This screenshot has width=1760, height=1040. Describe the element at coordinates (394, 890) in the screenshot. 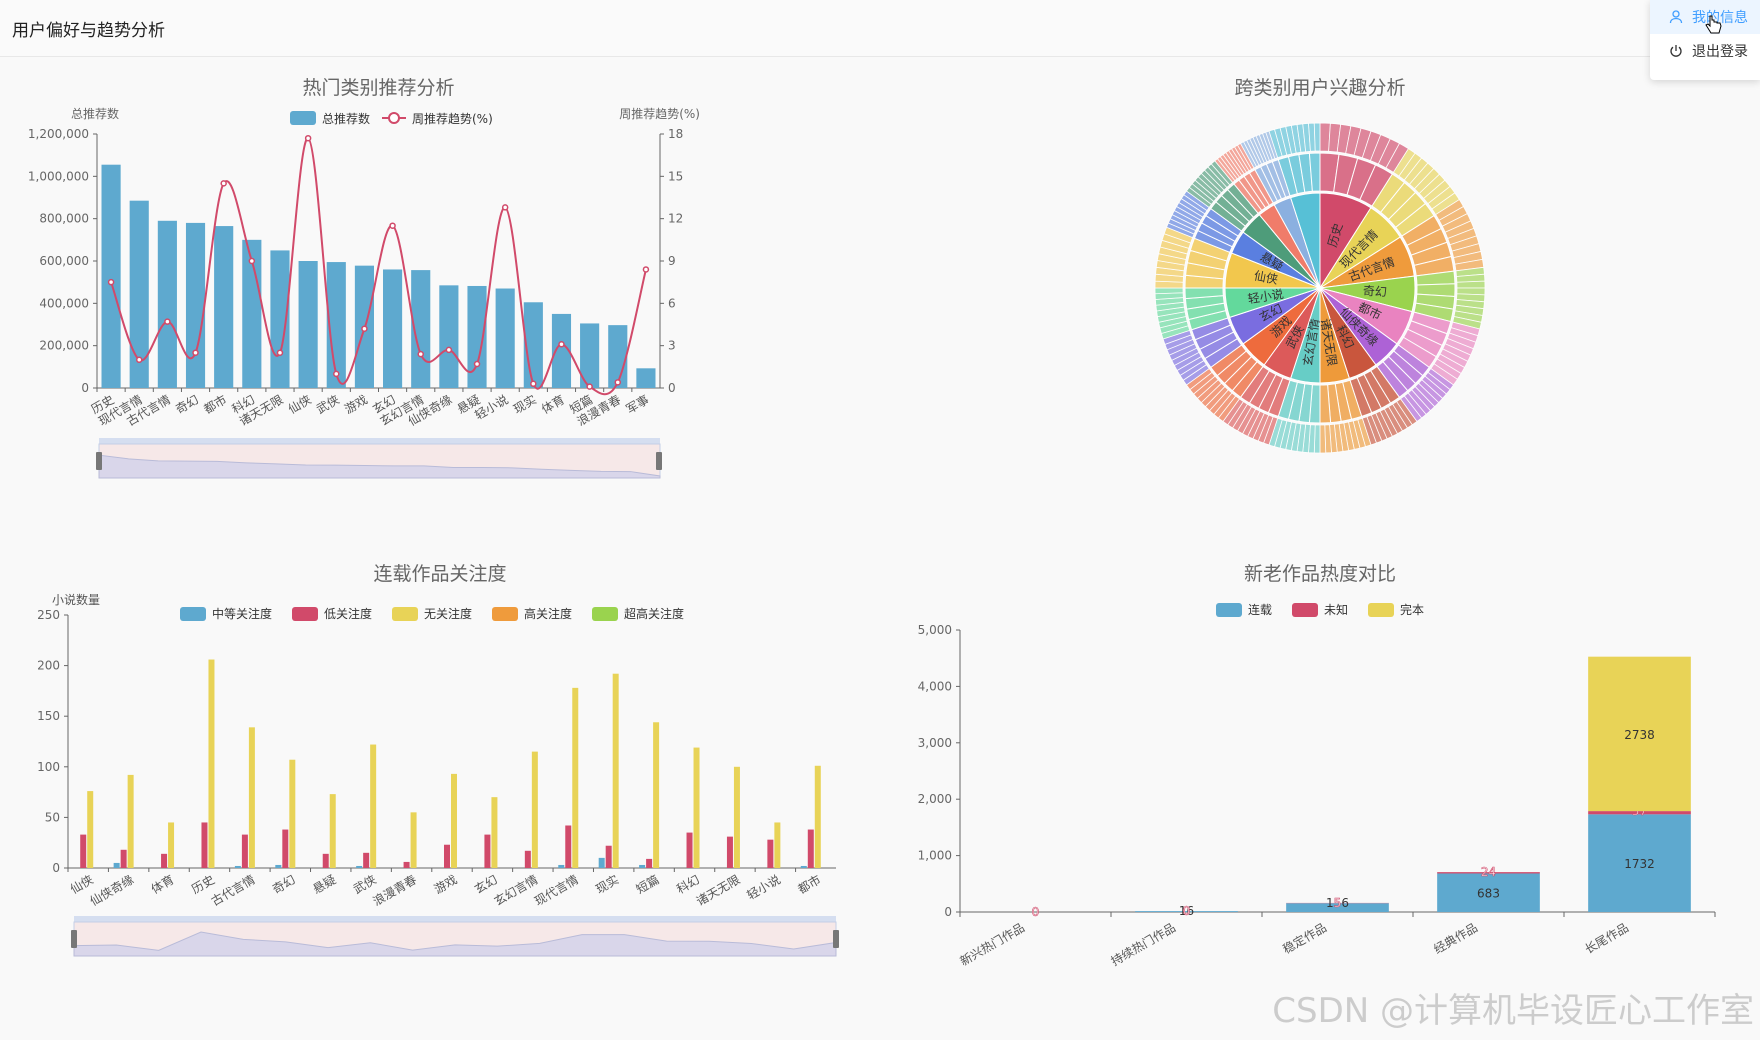

I see `x-tick-label: 浪漫青春` at that location.